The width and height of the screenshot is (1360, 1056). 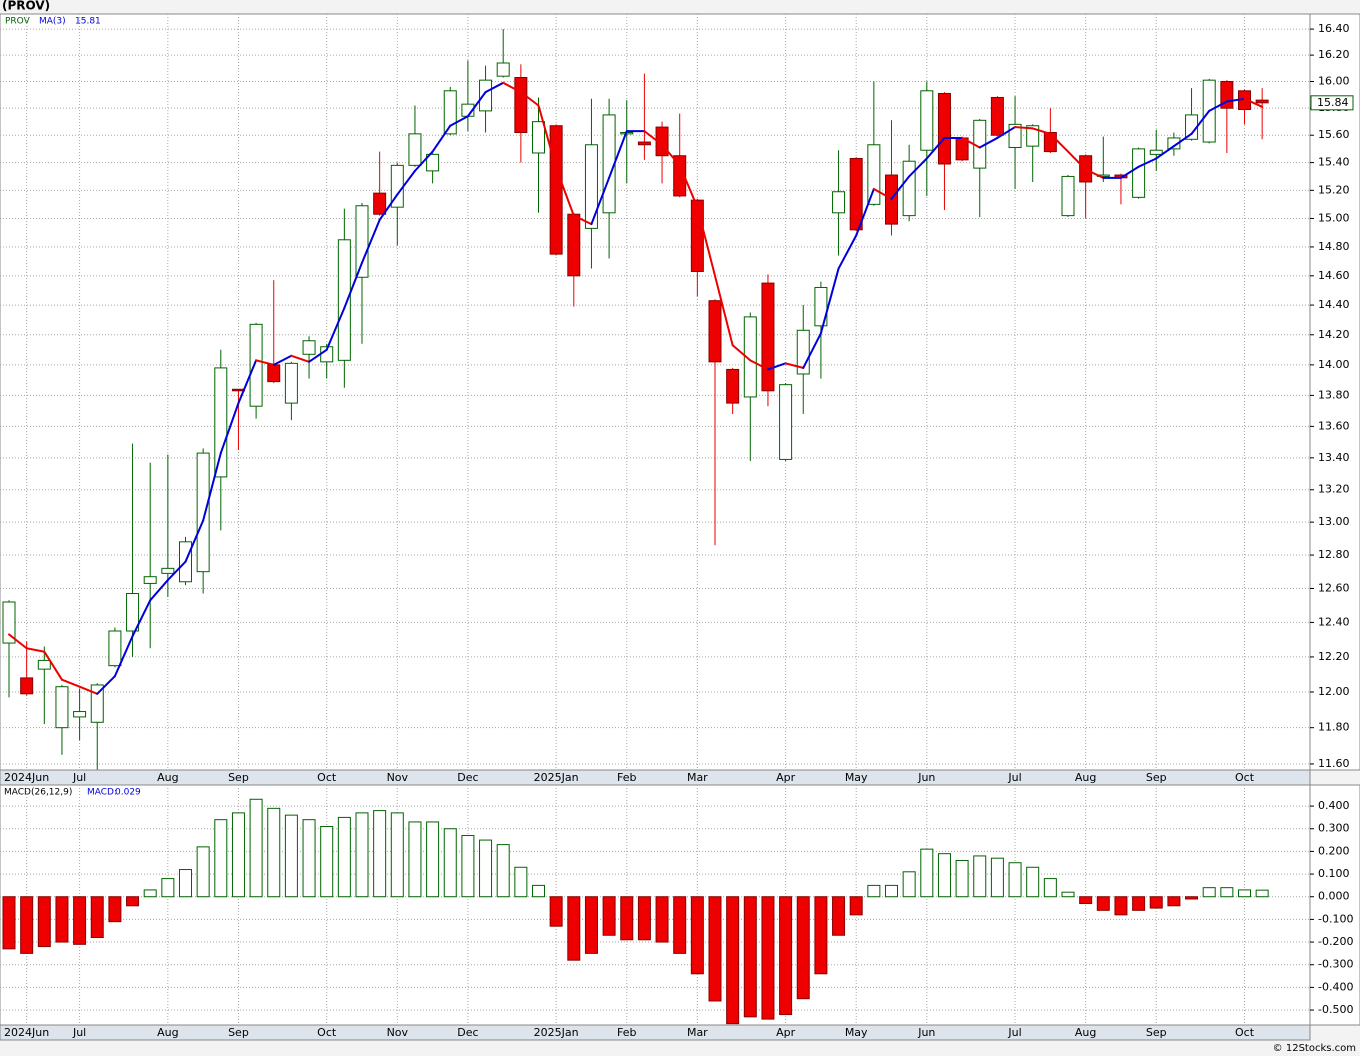 I want to click on macd-value: 0.029, so click(x=128, y=793).